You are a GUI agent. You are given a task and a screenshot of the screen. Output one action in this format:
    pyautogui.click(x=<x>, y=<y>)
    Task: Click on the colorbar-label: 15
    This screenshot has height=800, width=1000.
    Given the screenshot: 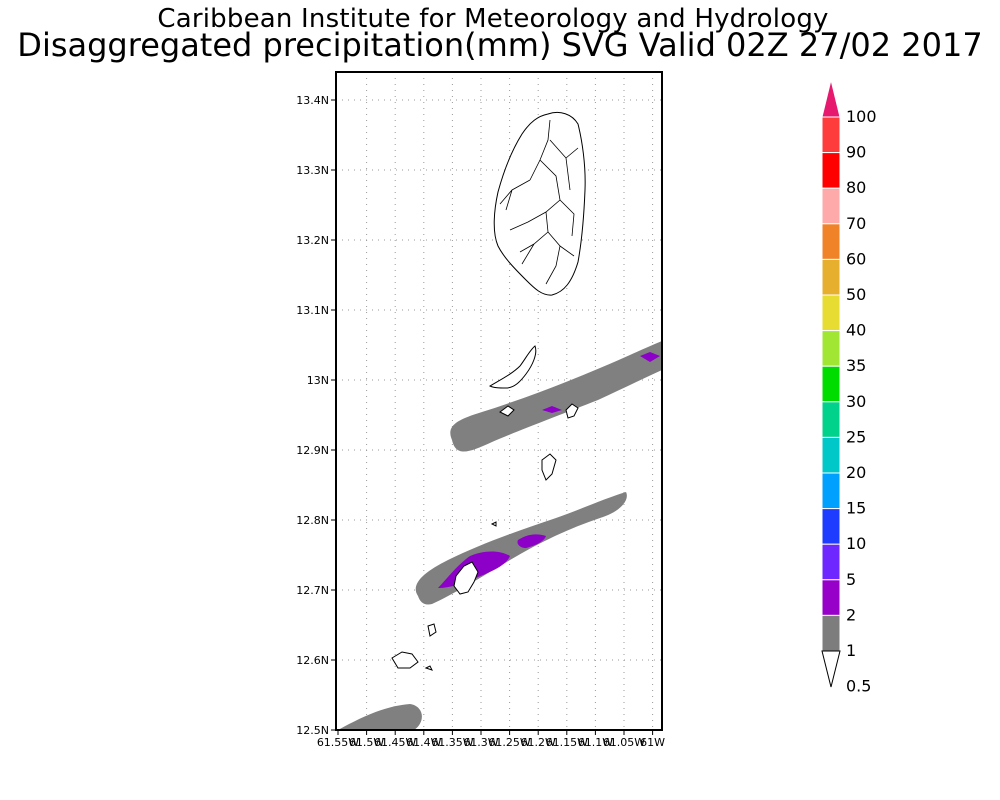 What is the action you would take?
    pyautogui.click(x=856, y=508)
    